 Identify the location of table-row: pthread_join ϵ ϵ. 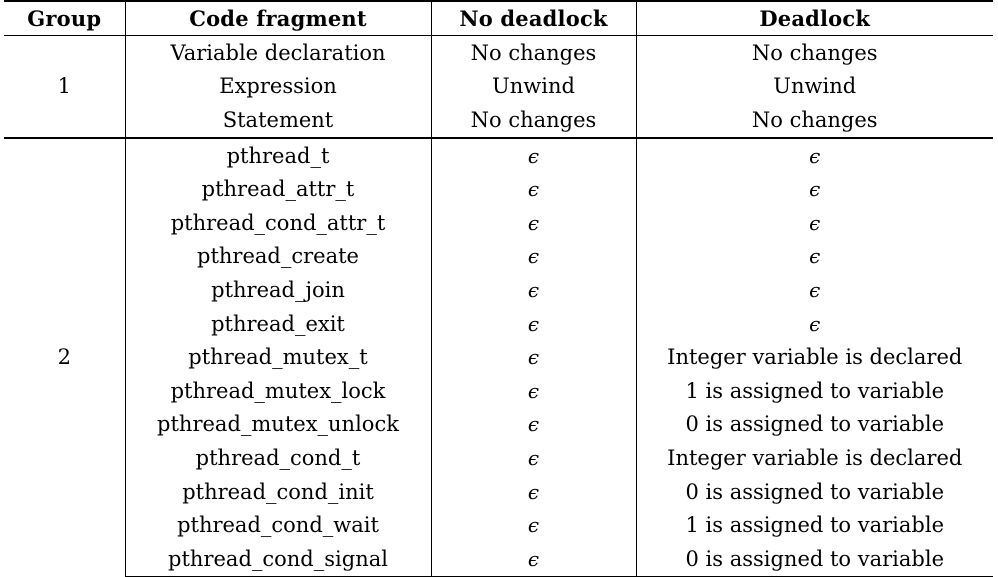
(498, 290).